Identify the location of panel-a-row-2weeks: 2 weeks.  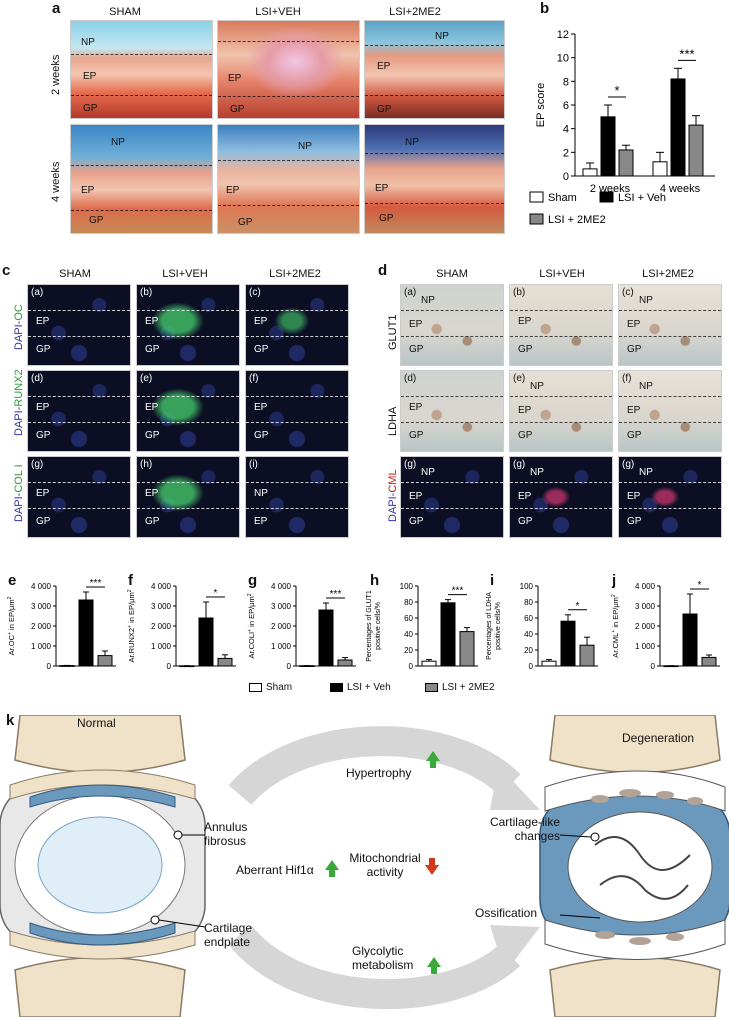
(56, 74).